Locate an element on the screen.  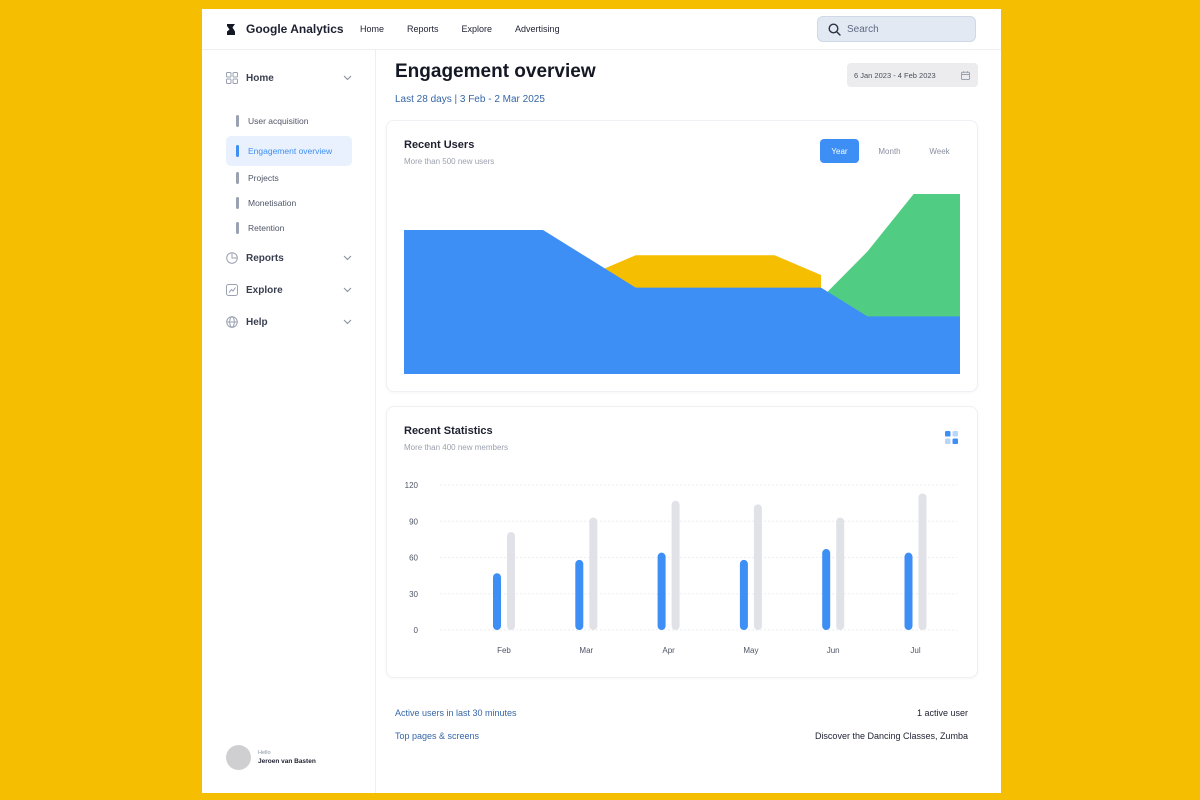
nav-home: Home is located at coordinates (372, 29).